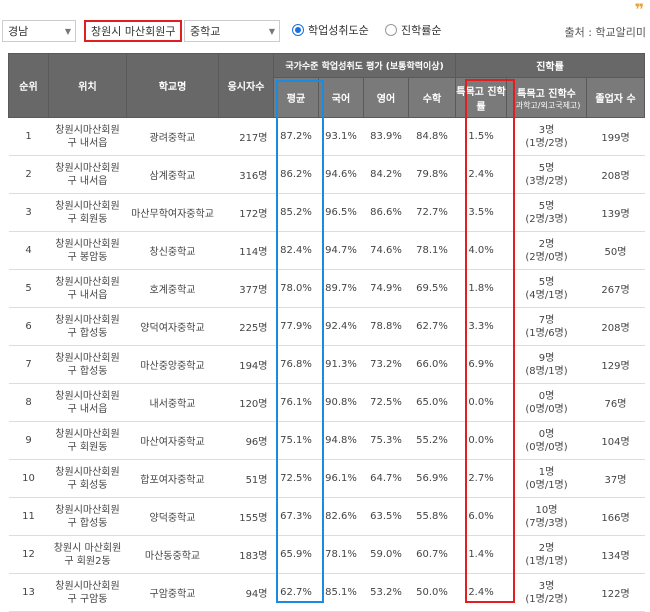 The width and height of the screenshot is (650, 612). I want to click on region-select: 경남 ▼, so click(39, 31).